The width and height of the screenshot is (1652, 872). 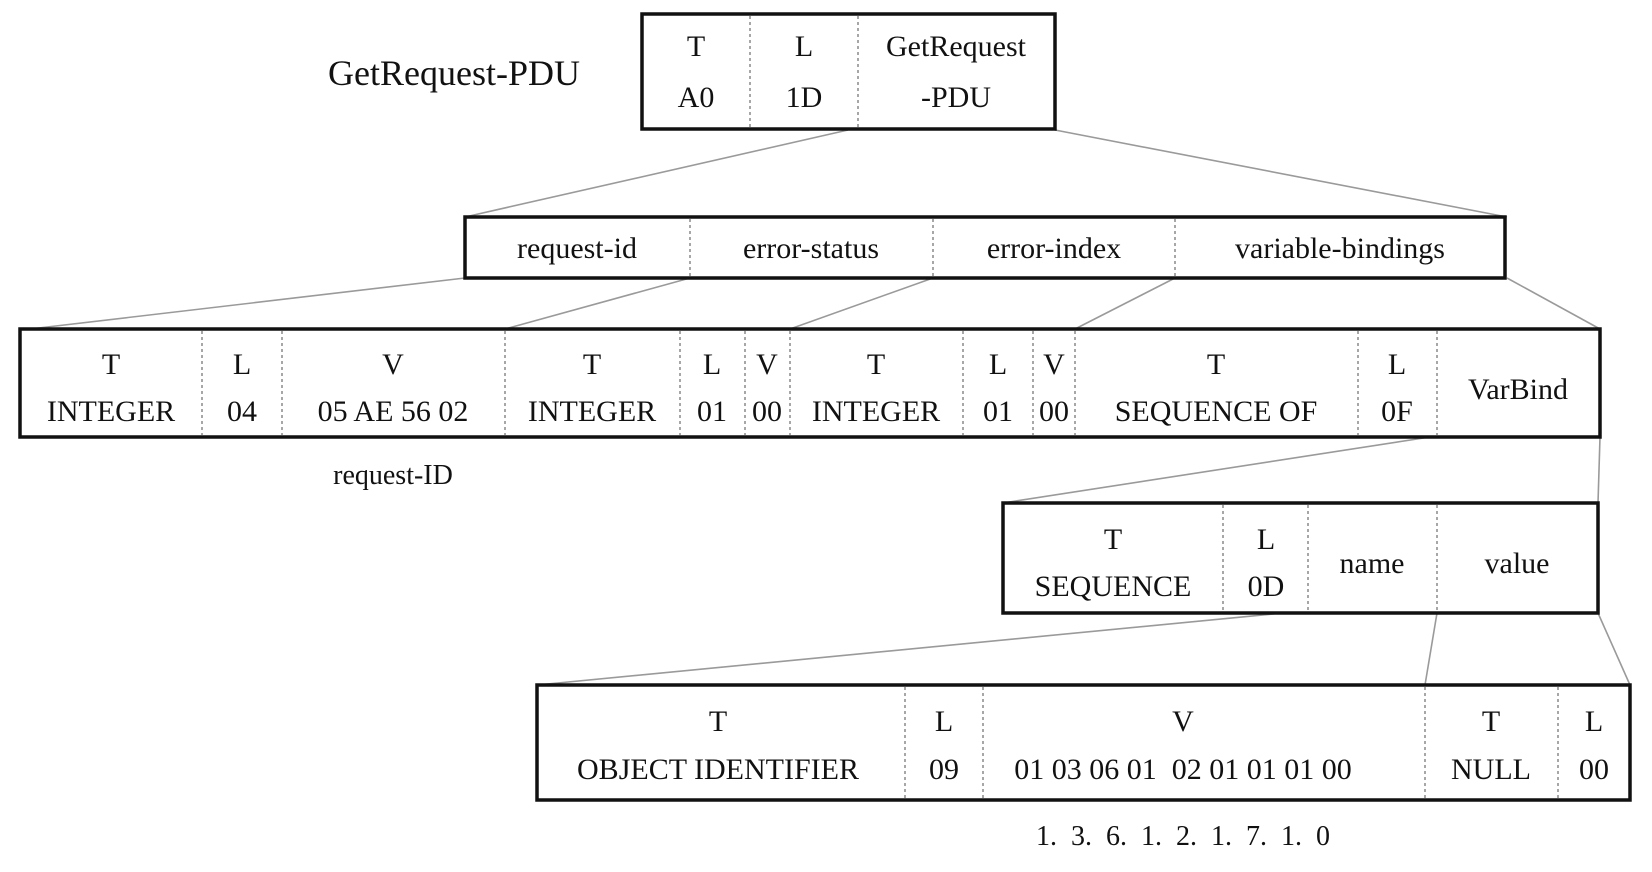 I want to click on field-variable-bindings: variable-bindings, so click(x=1340, y=248).